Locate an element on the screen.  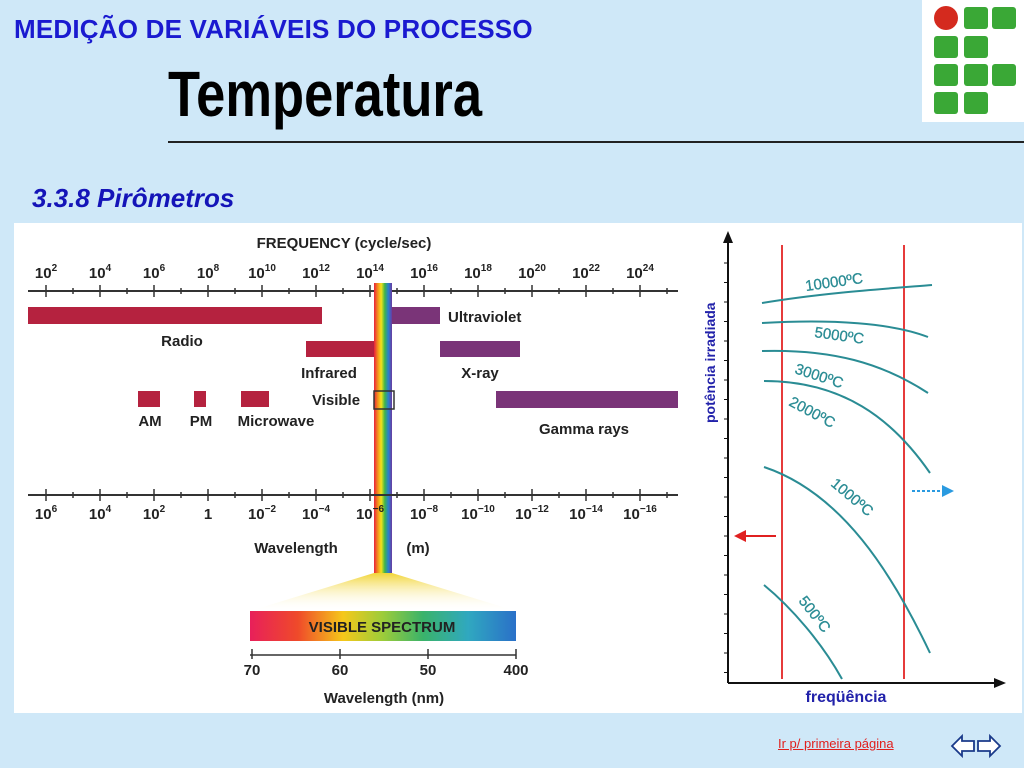
visible-spectrum-title: VISIBLE SPECTRUM is located at coordinates (382, 627).